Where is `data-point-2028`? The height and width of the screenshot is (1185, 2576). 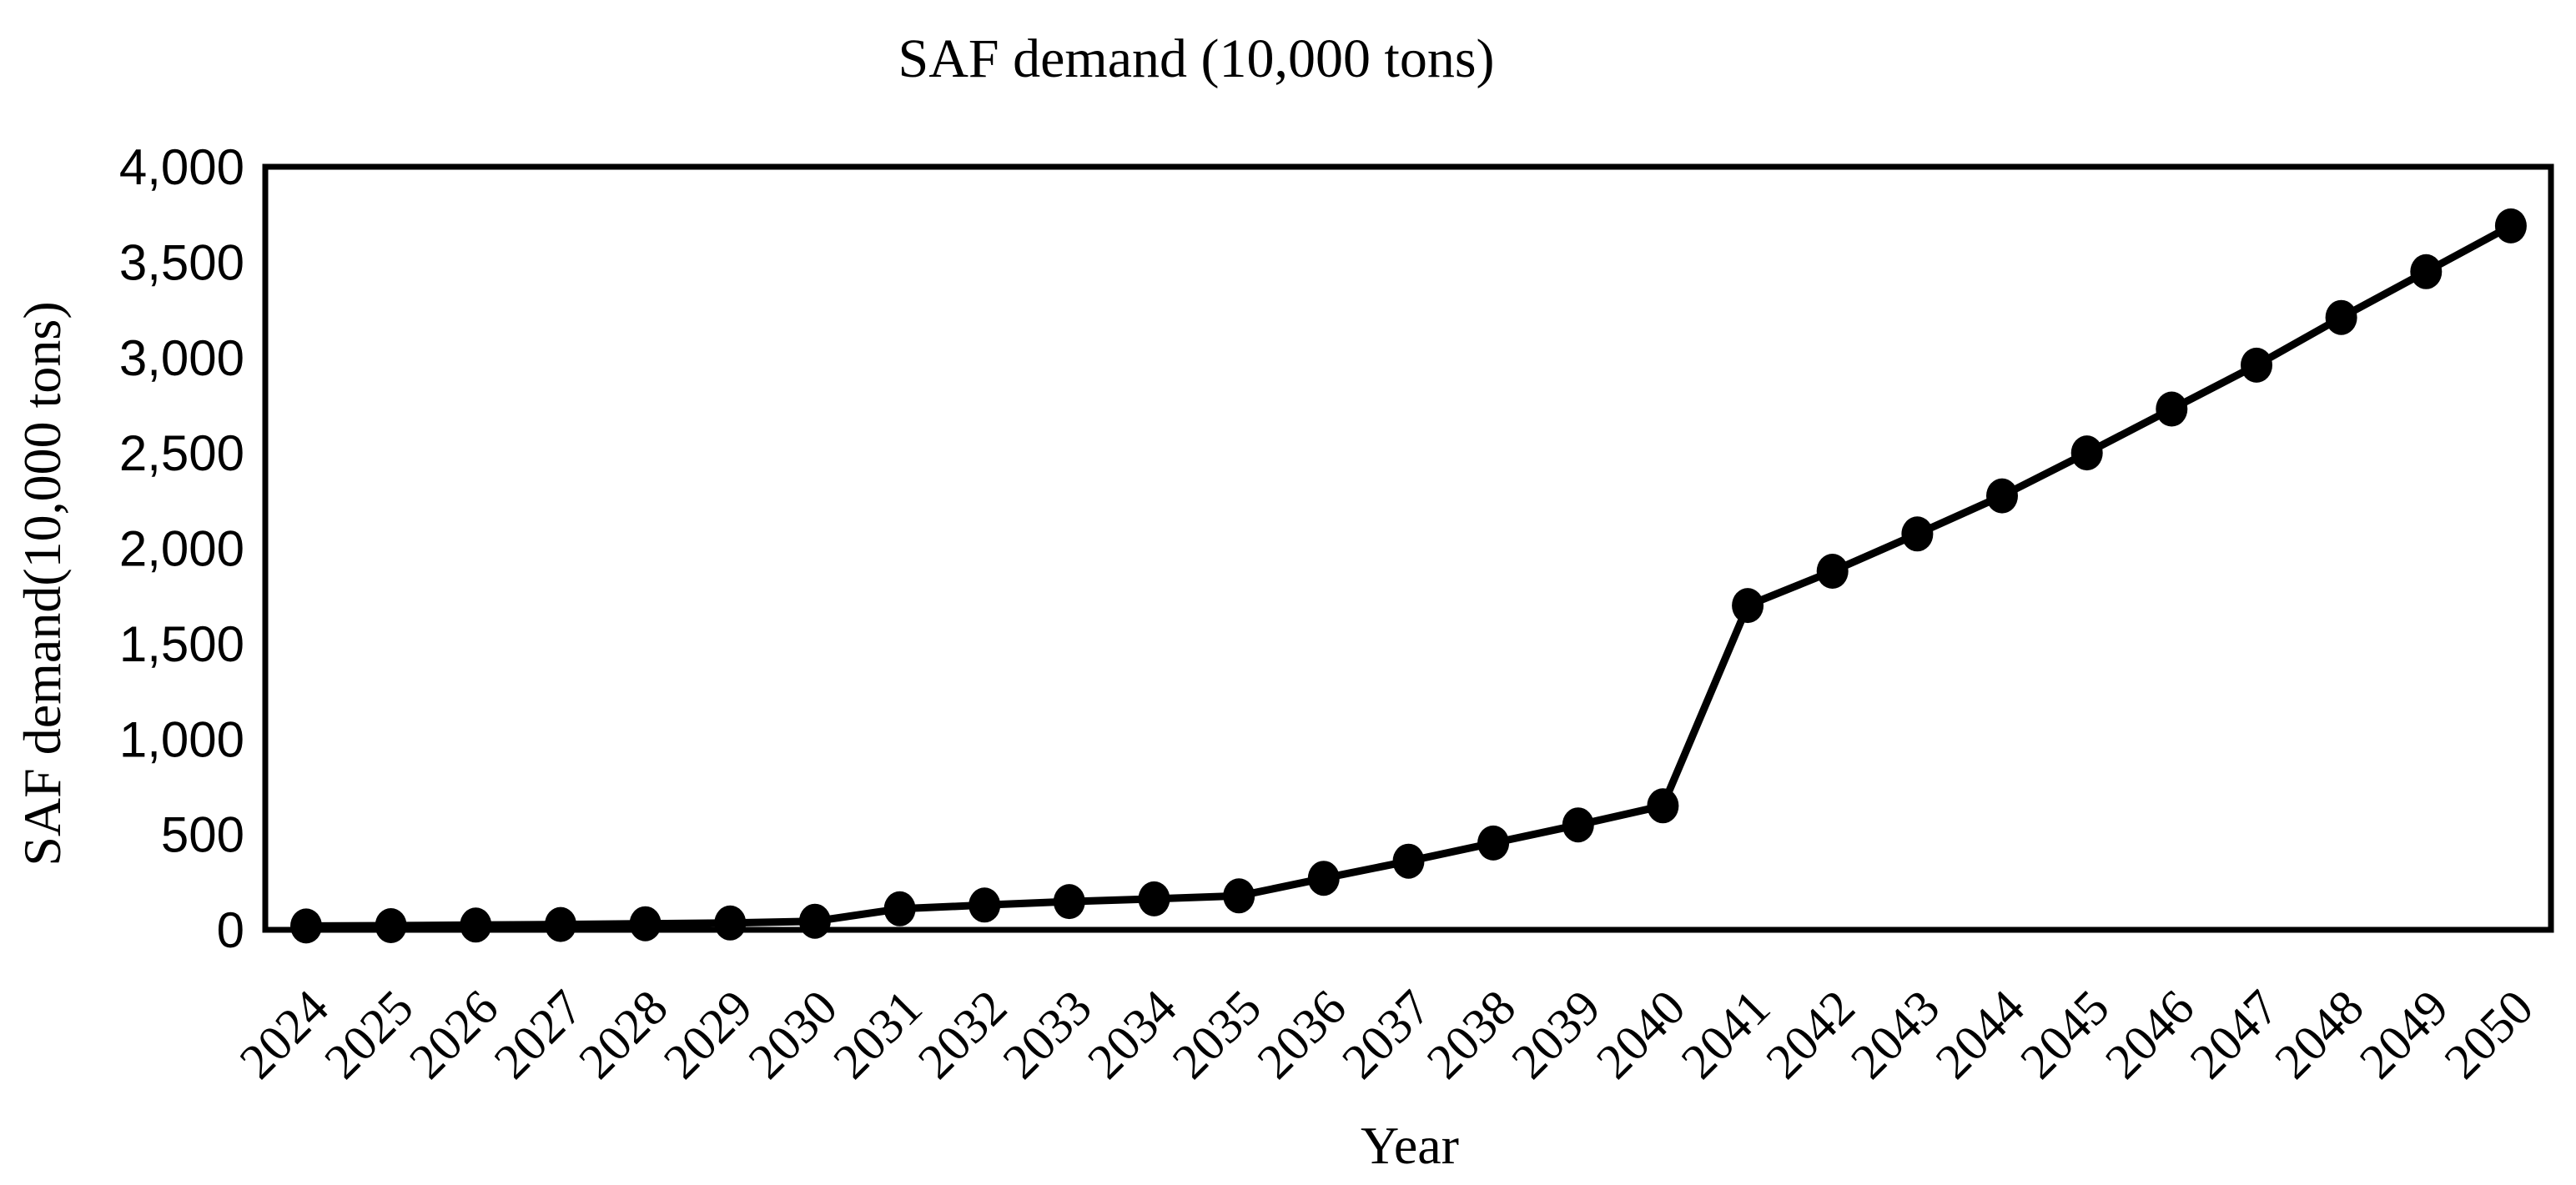
data-point-2028 is located at coordinates (645, 923).